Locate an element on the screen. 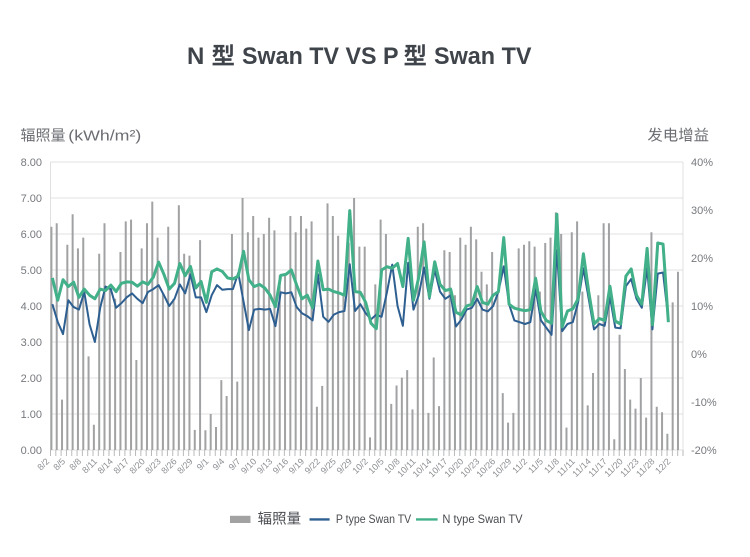 This screenshot has height=557, width=750. svg-text: 10% is located at coordinates (702, 307).